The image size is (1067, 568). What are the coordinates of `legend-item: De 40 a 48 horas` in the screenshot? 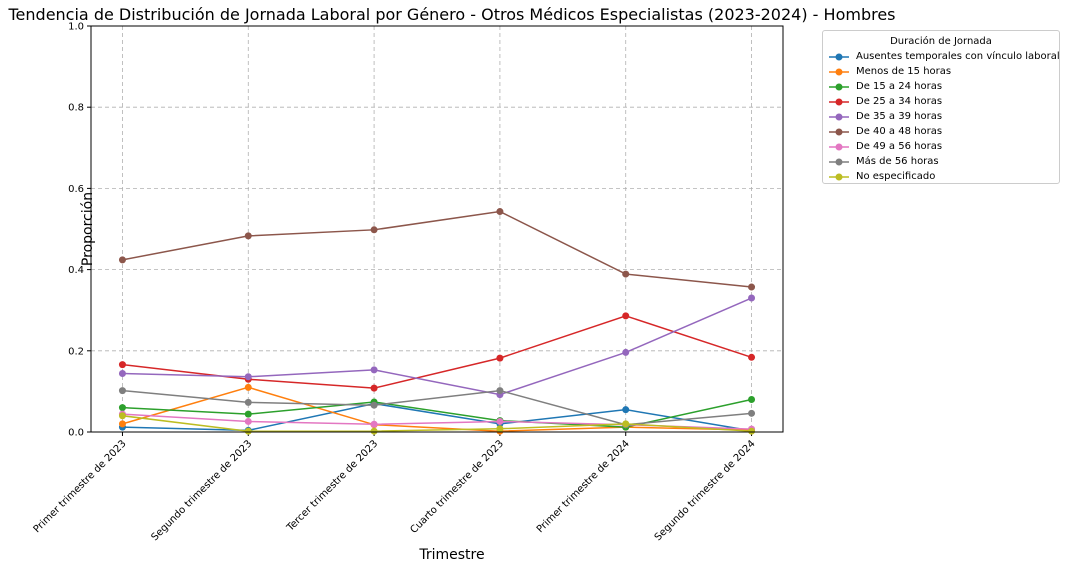 It's located at (941, 131).